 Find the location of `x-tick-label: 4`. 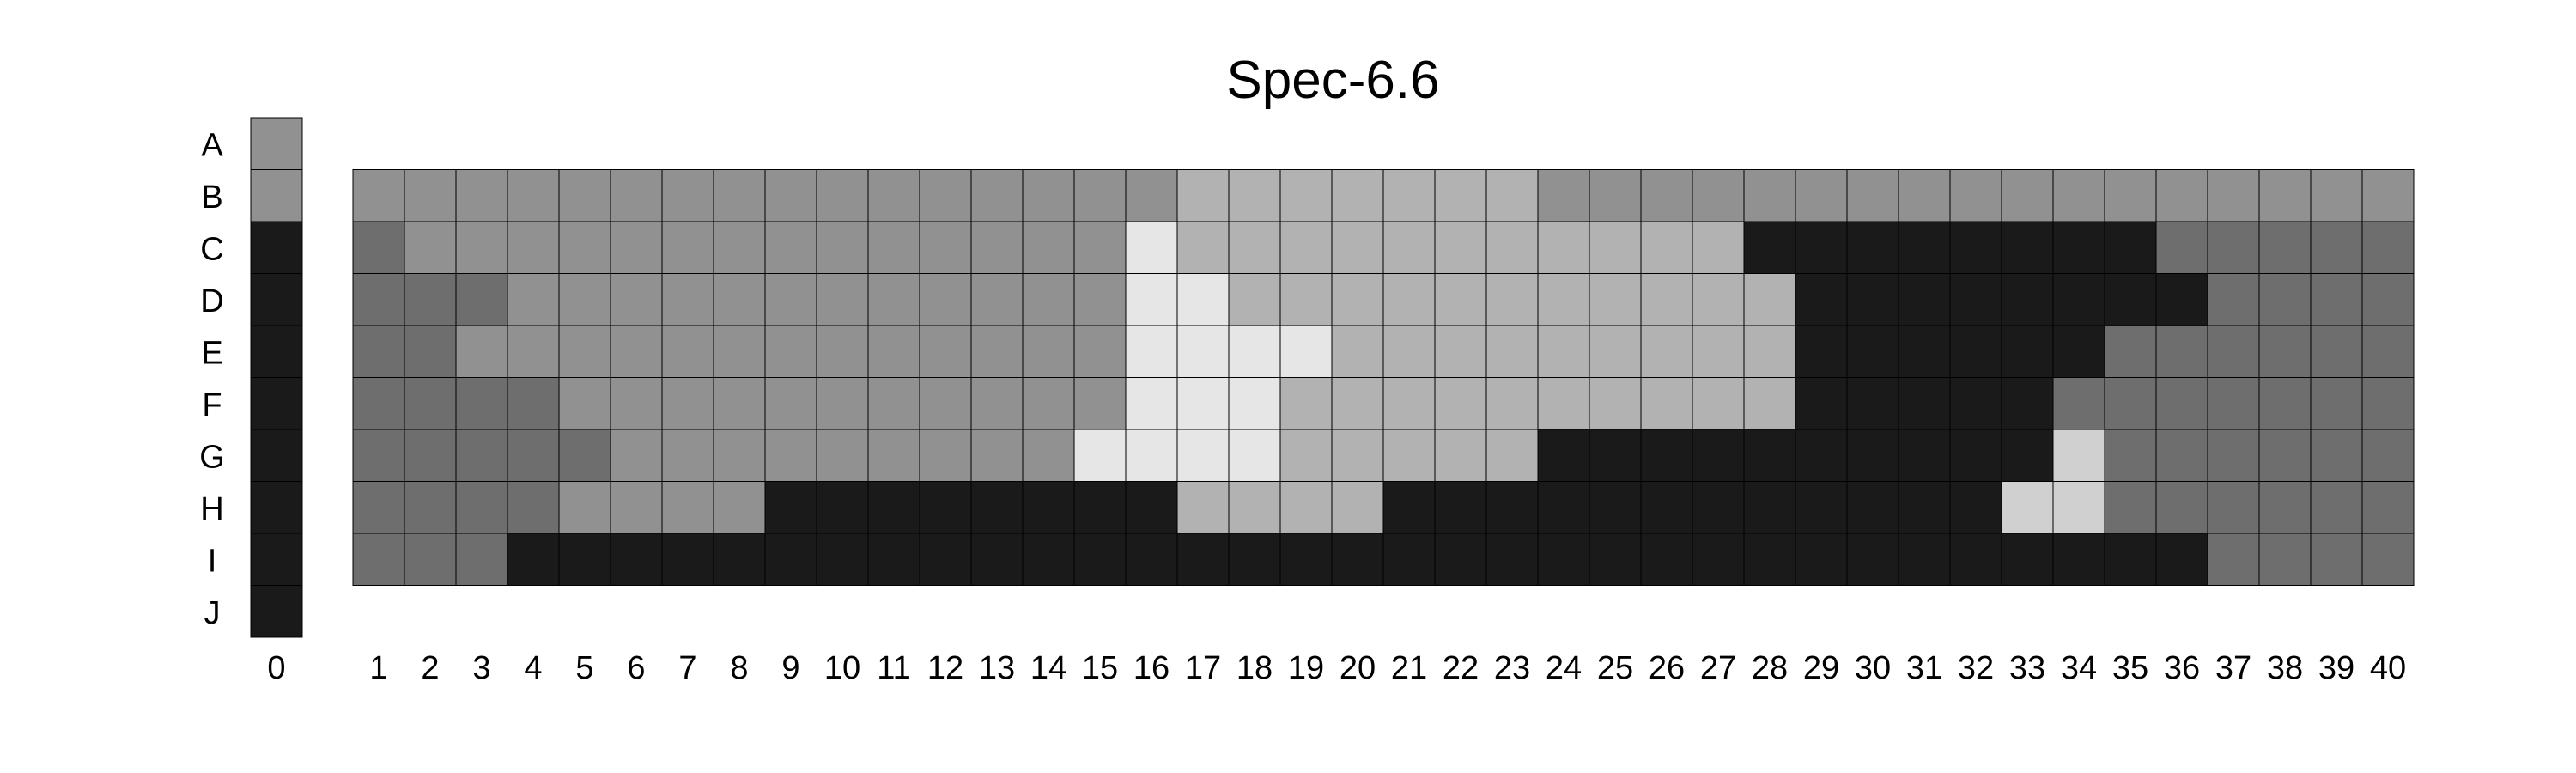

x-tick-label: 4 is located at coordinates (533, 668).